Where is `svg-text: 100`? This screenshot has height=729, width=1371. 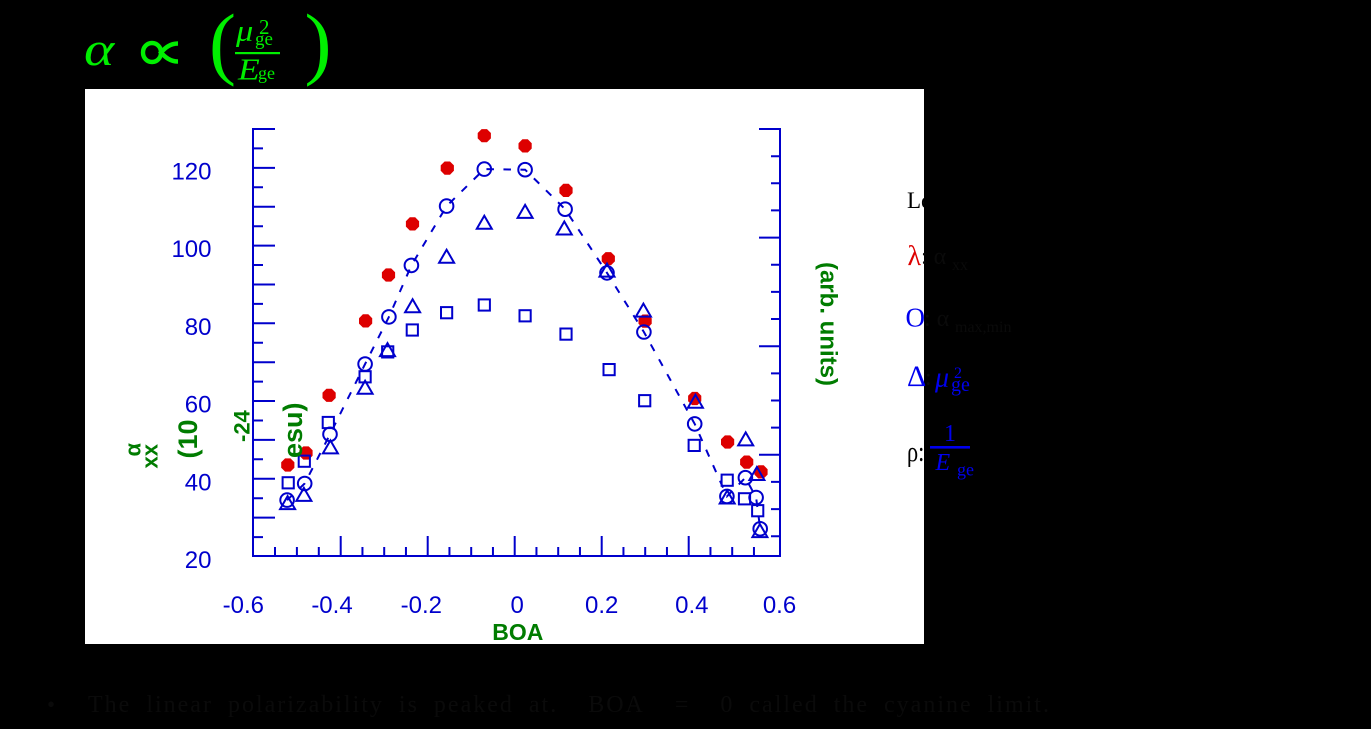 svg-text: 100 is located at coordinates (191, 249).